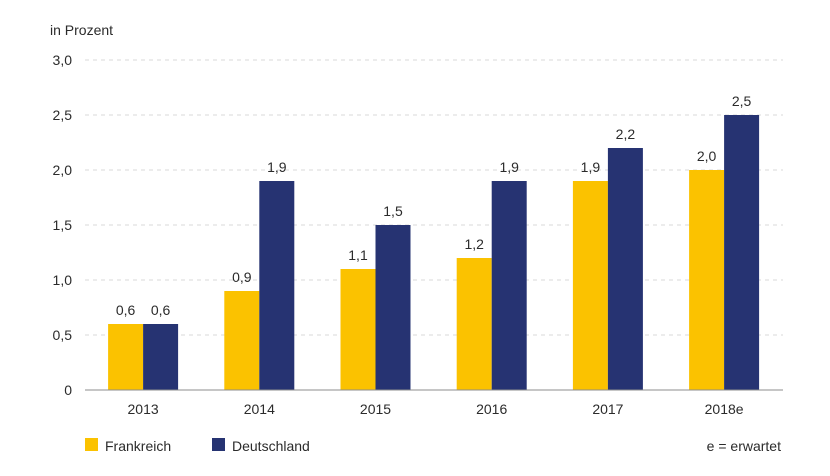  Describe the element at coordinates (491, 409) in the screenshot. I see `x-tick-label: 2016` at that location.